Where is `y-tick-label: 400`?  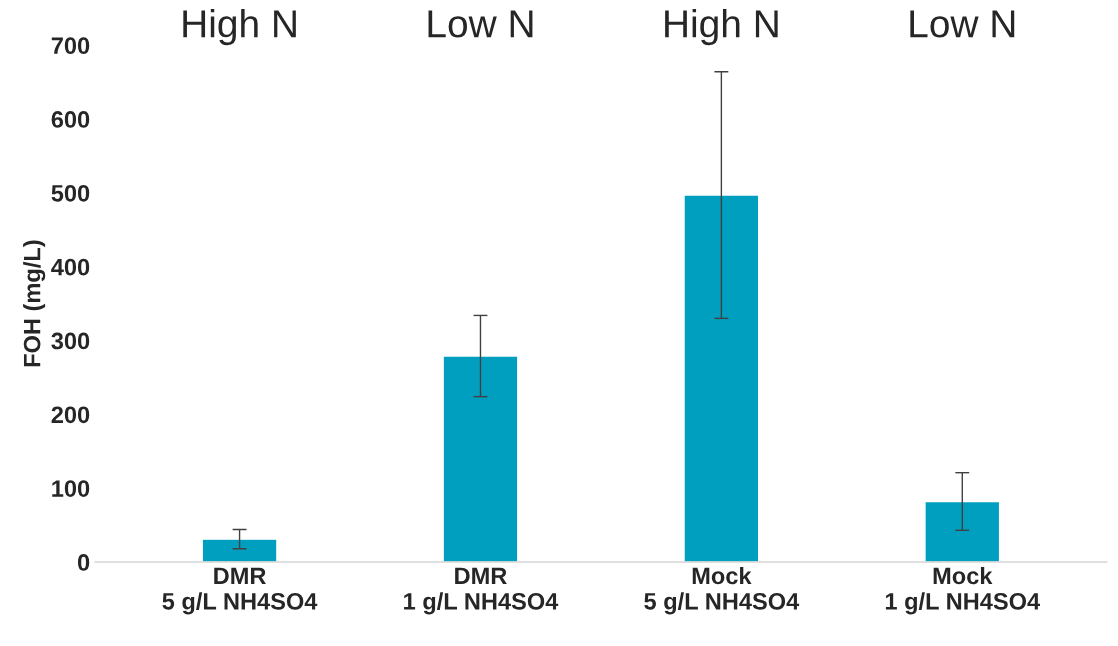
y-tick-label: 400 is located at coordinates (70, 267).